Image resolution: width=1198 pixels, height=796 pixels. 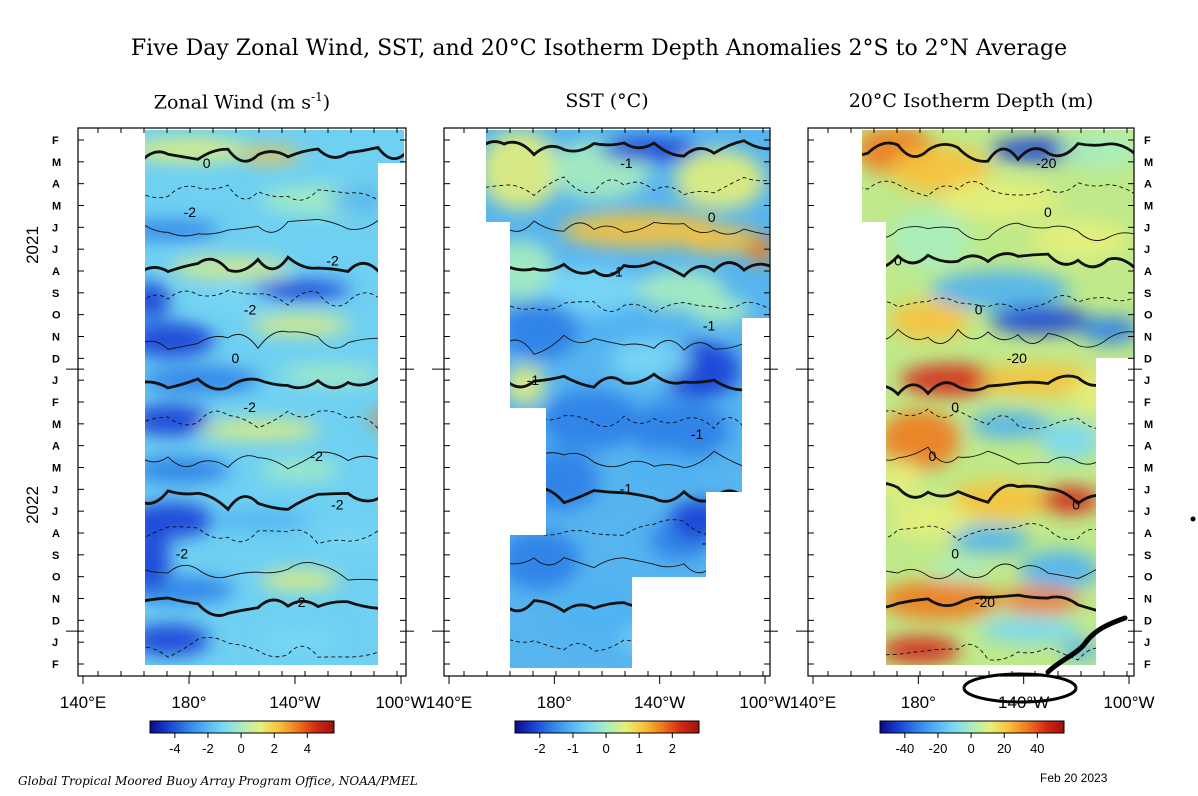 I want to click on colorbar-gradient-bar, so click(x=242, y=727).